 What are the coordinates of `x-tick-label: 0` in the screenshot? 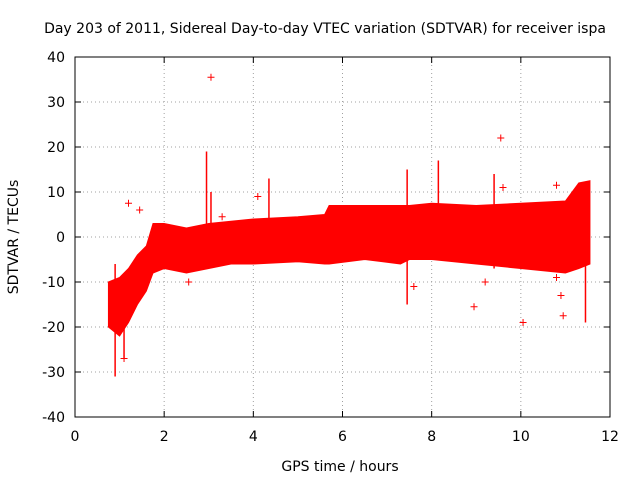 It's located at (75, 437).